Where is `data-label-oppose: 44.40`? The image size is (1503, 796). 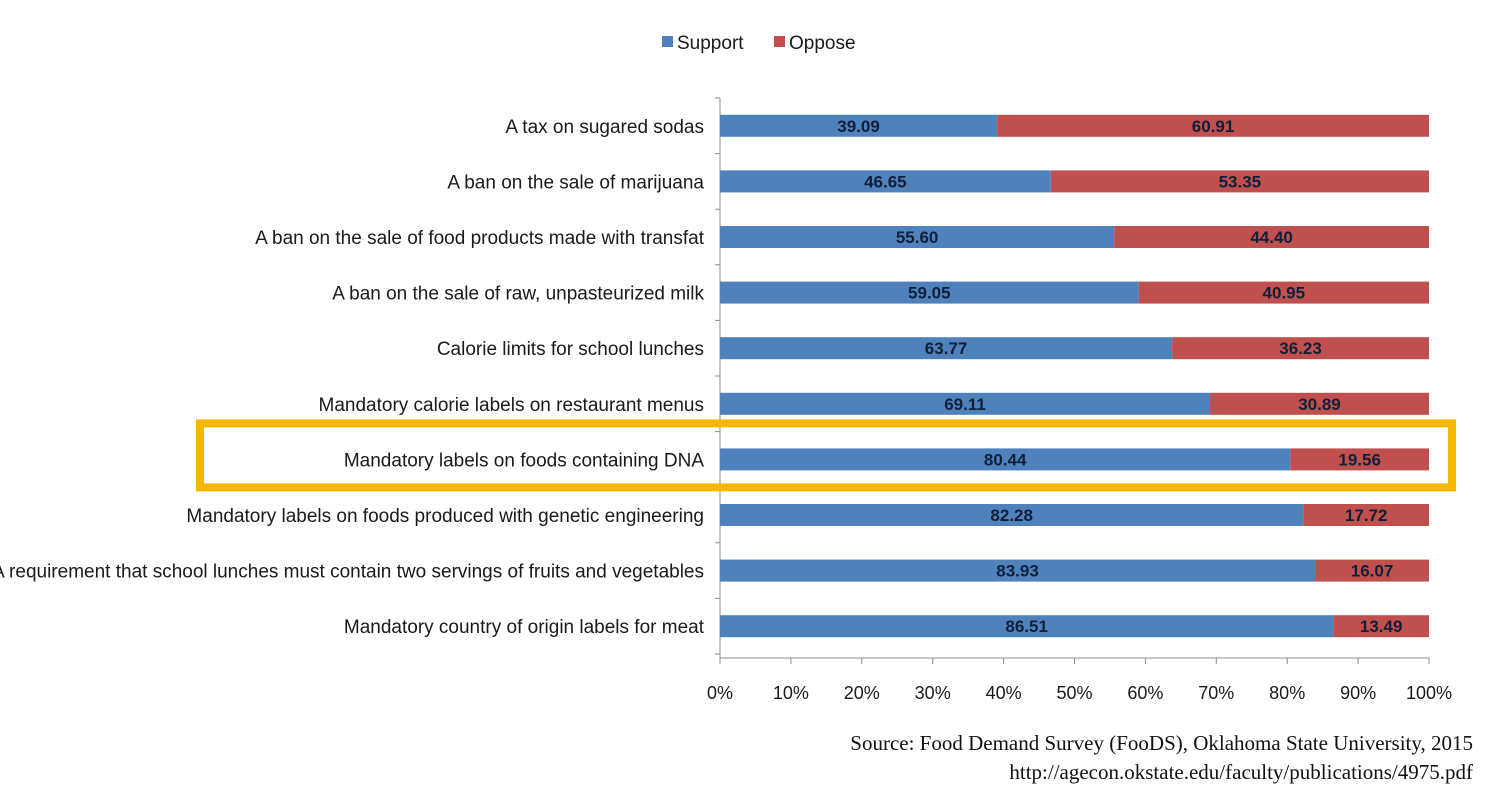 data-label-oppose: 44.40 is located at coordinates (1271, 237).